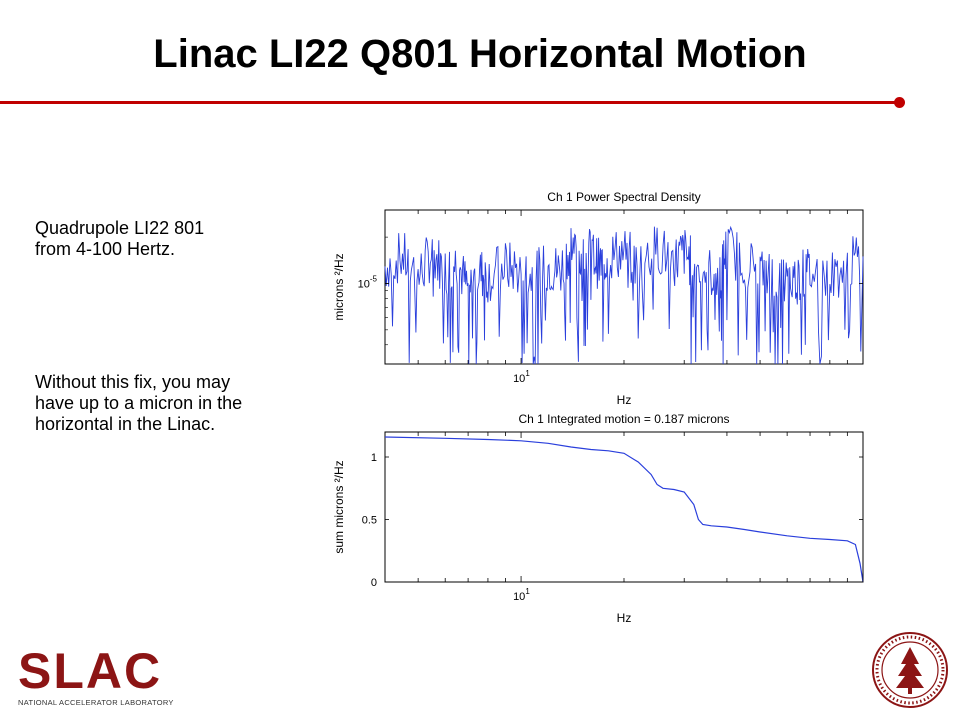 This screenshot has height=720, width=960. Describe the element at coordinates (125, 424) in the screenshot. I see `text-line: horizontal in the Linac.` at that location.